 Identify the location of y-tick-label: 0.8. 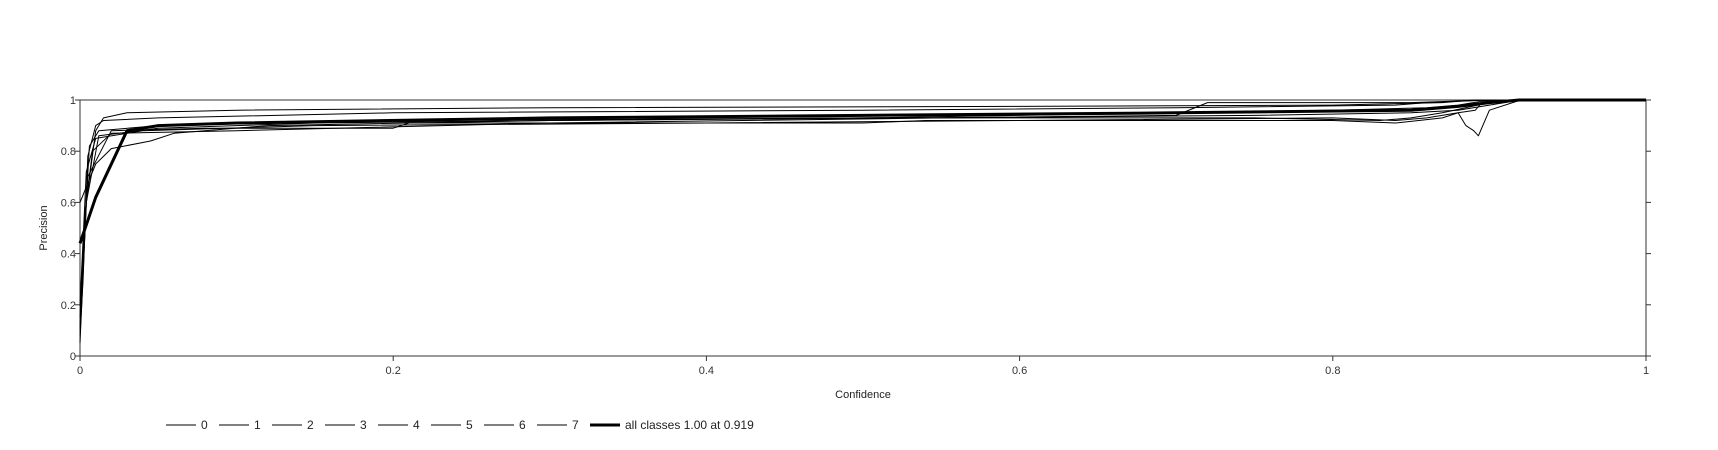
(68, 152).